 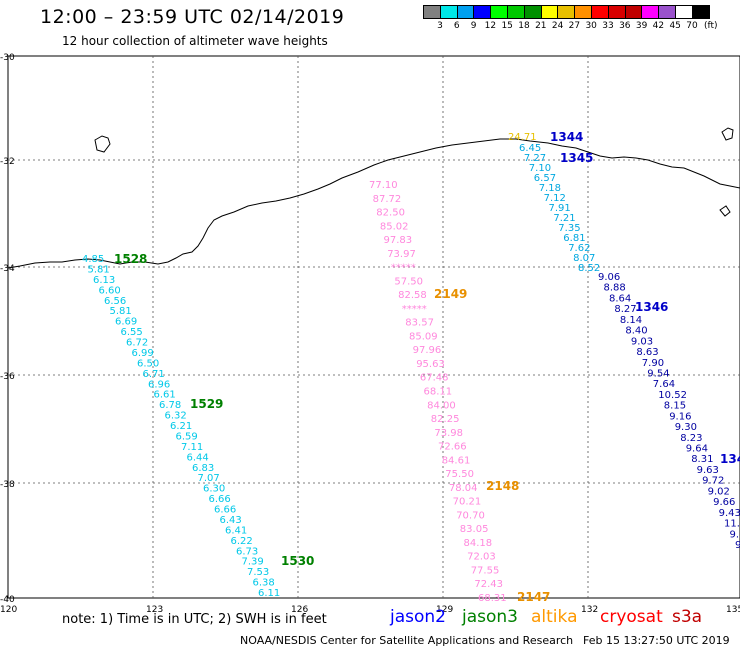 I want to click on swh-value-altika: 67.48, so click(x=434, y=378).